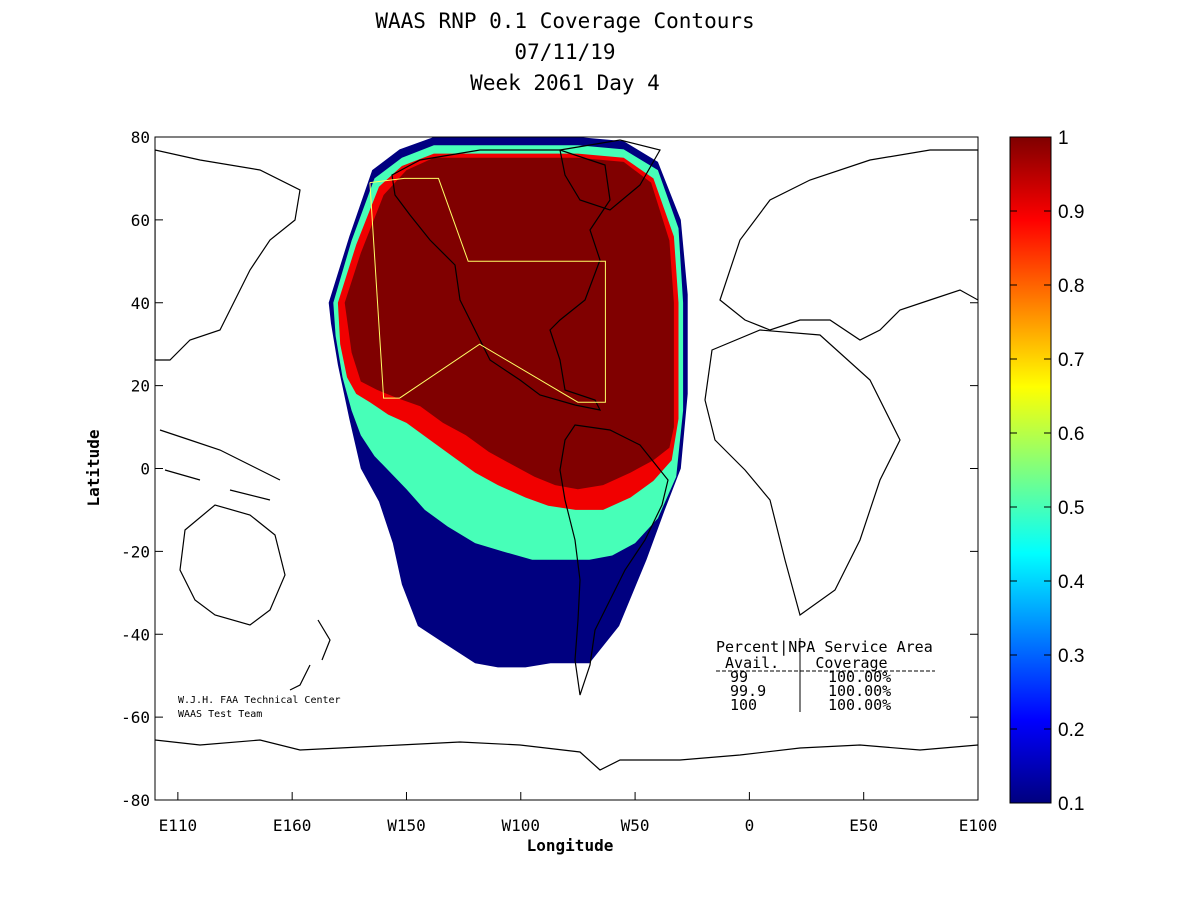 This screenshot has height=900, width=1200. Describe the element at coordinates (824, 647) in the screenshot. I see `stats-header-line1: Percent|NPA Service Area` at that location.